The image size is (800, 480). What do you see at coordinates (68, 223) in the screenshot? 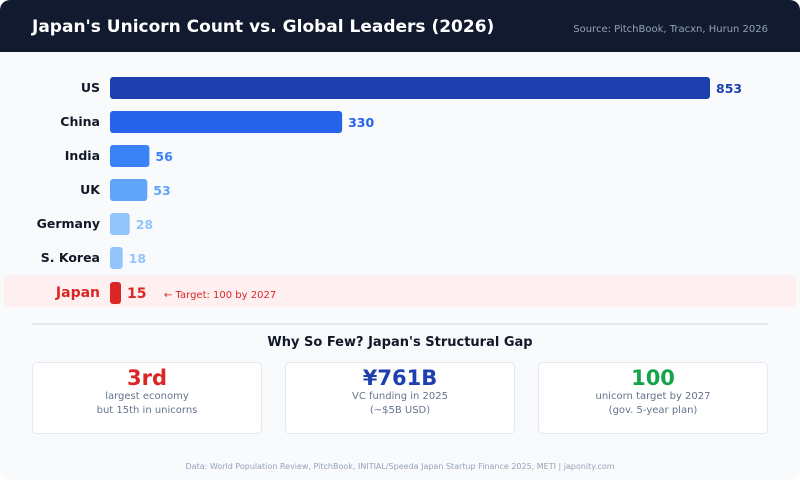
I see `category-label: Germany` at bounding box center [68, 223].